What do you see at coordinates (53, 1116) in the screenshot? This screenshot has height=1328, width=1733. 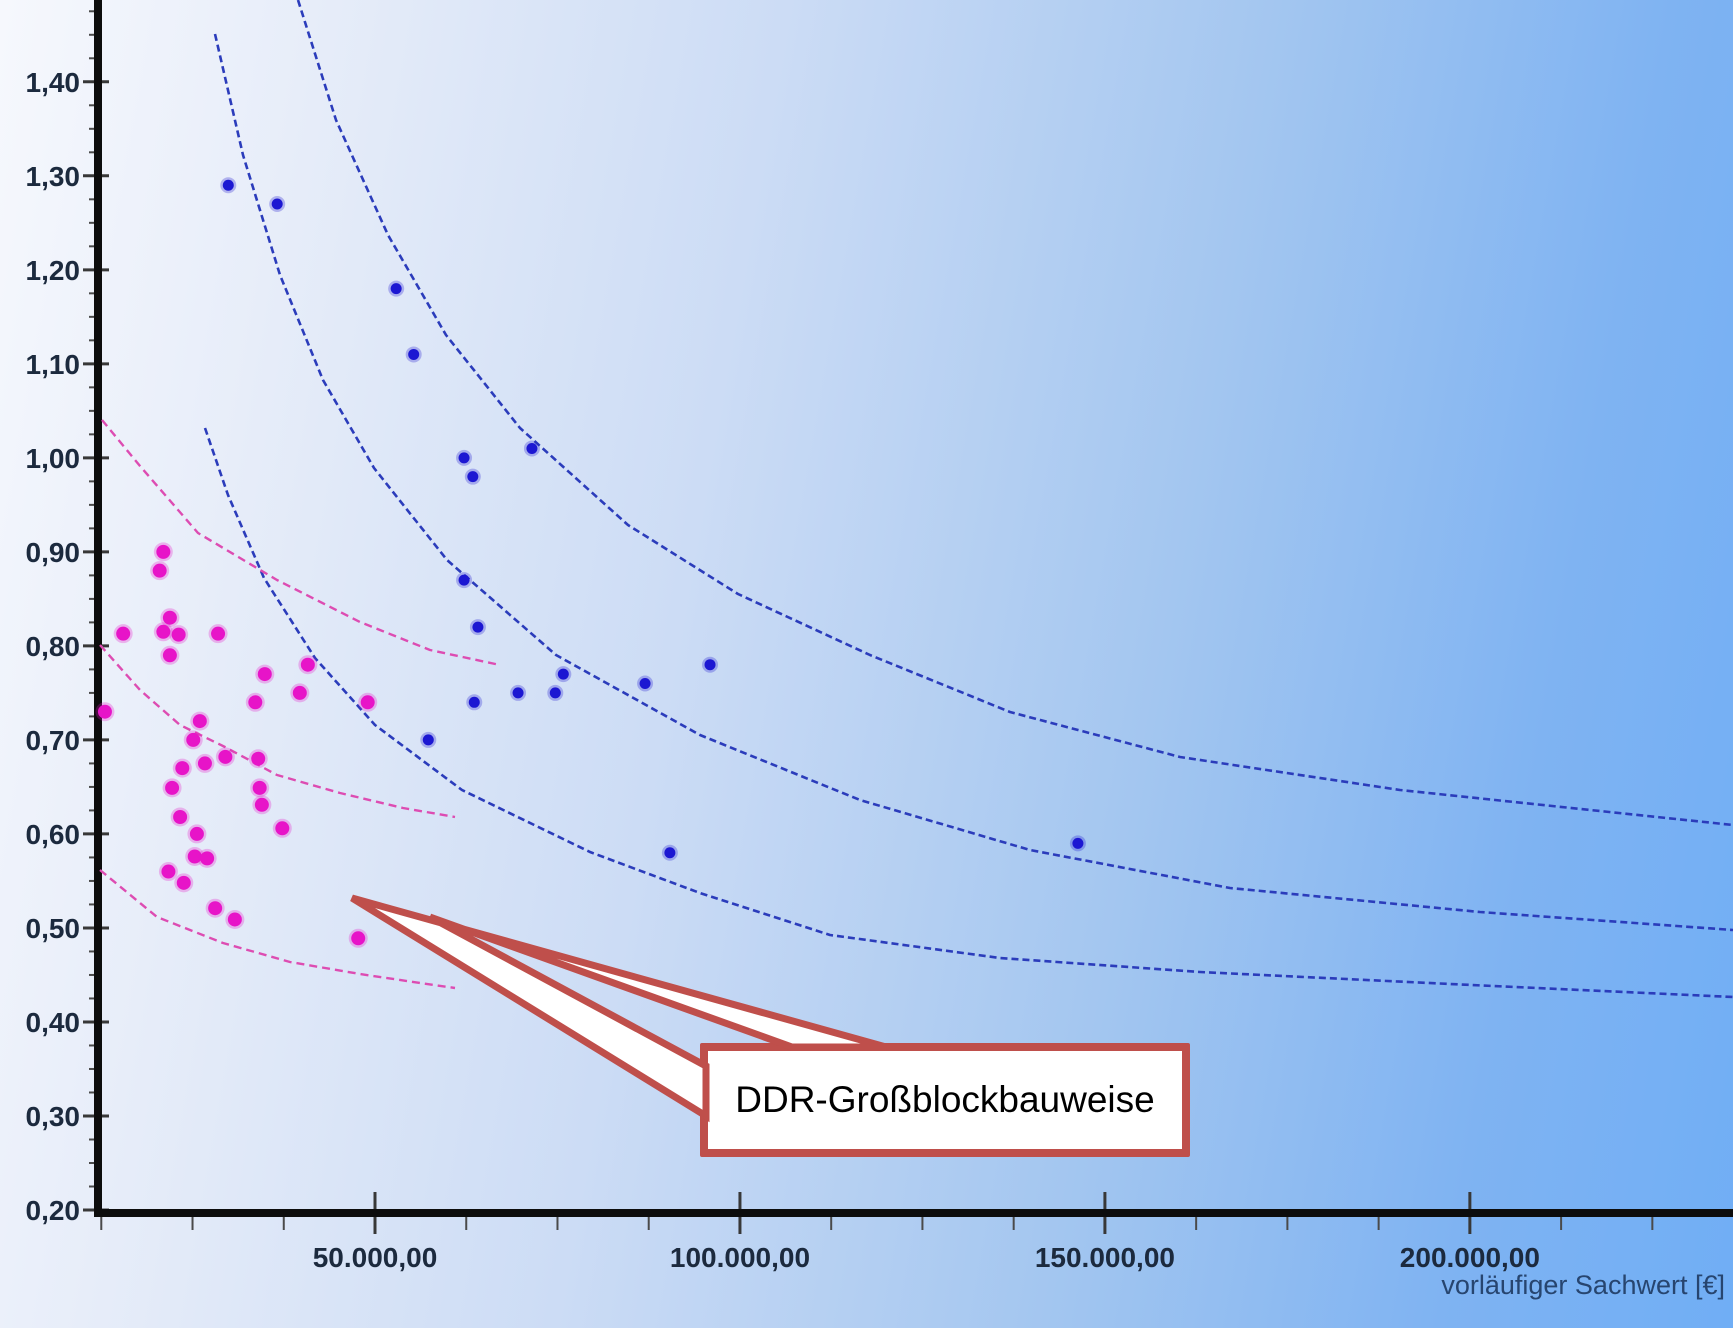 I see `y-tick-label: 0,30` at bounding box center [53, 1116].